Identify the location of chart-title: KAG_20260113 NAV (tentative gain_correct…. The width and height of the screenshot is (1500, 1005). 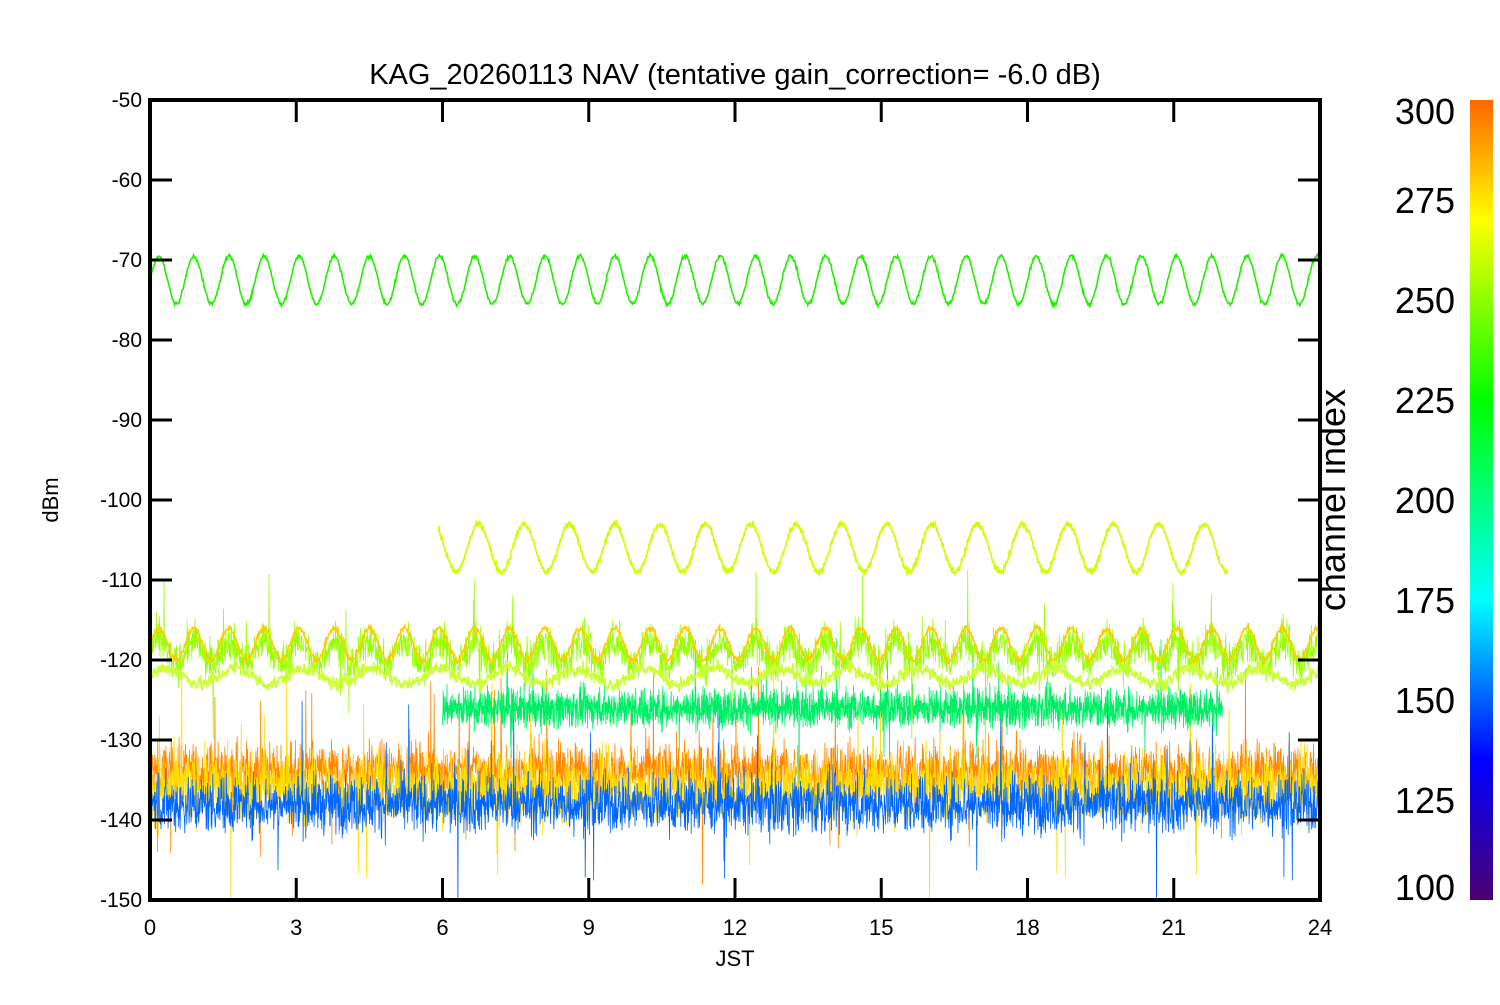
(735, 75).